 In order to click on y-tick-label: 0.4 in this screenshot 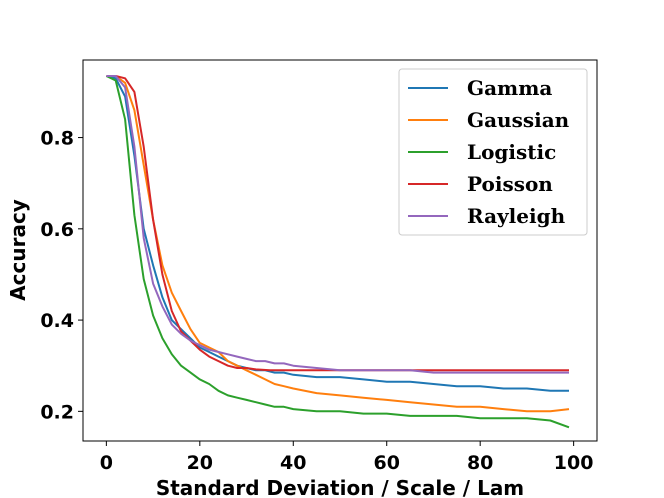, I will do `click(57, 321)`.